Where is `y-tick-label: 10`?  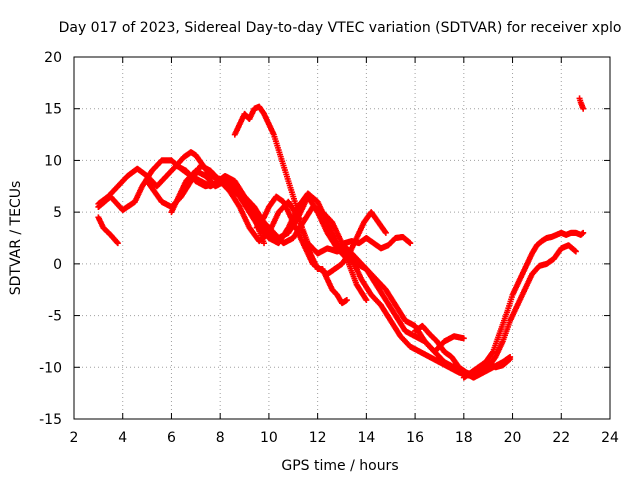 y-tick-label: 10 is located at coordinates (53, 161).